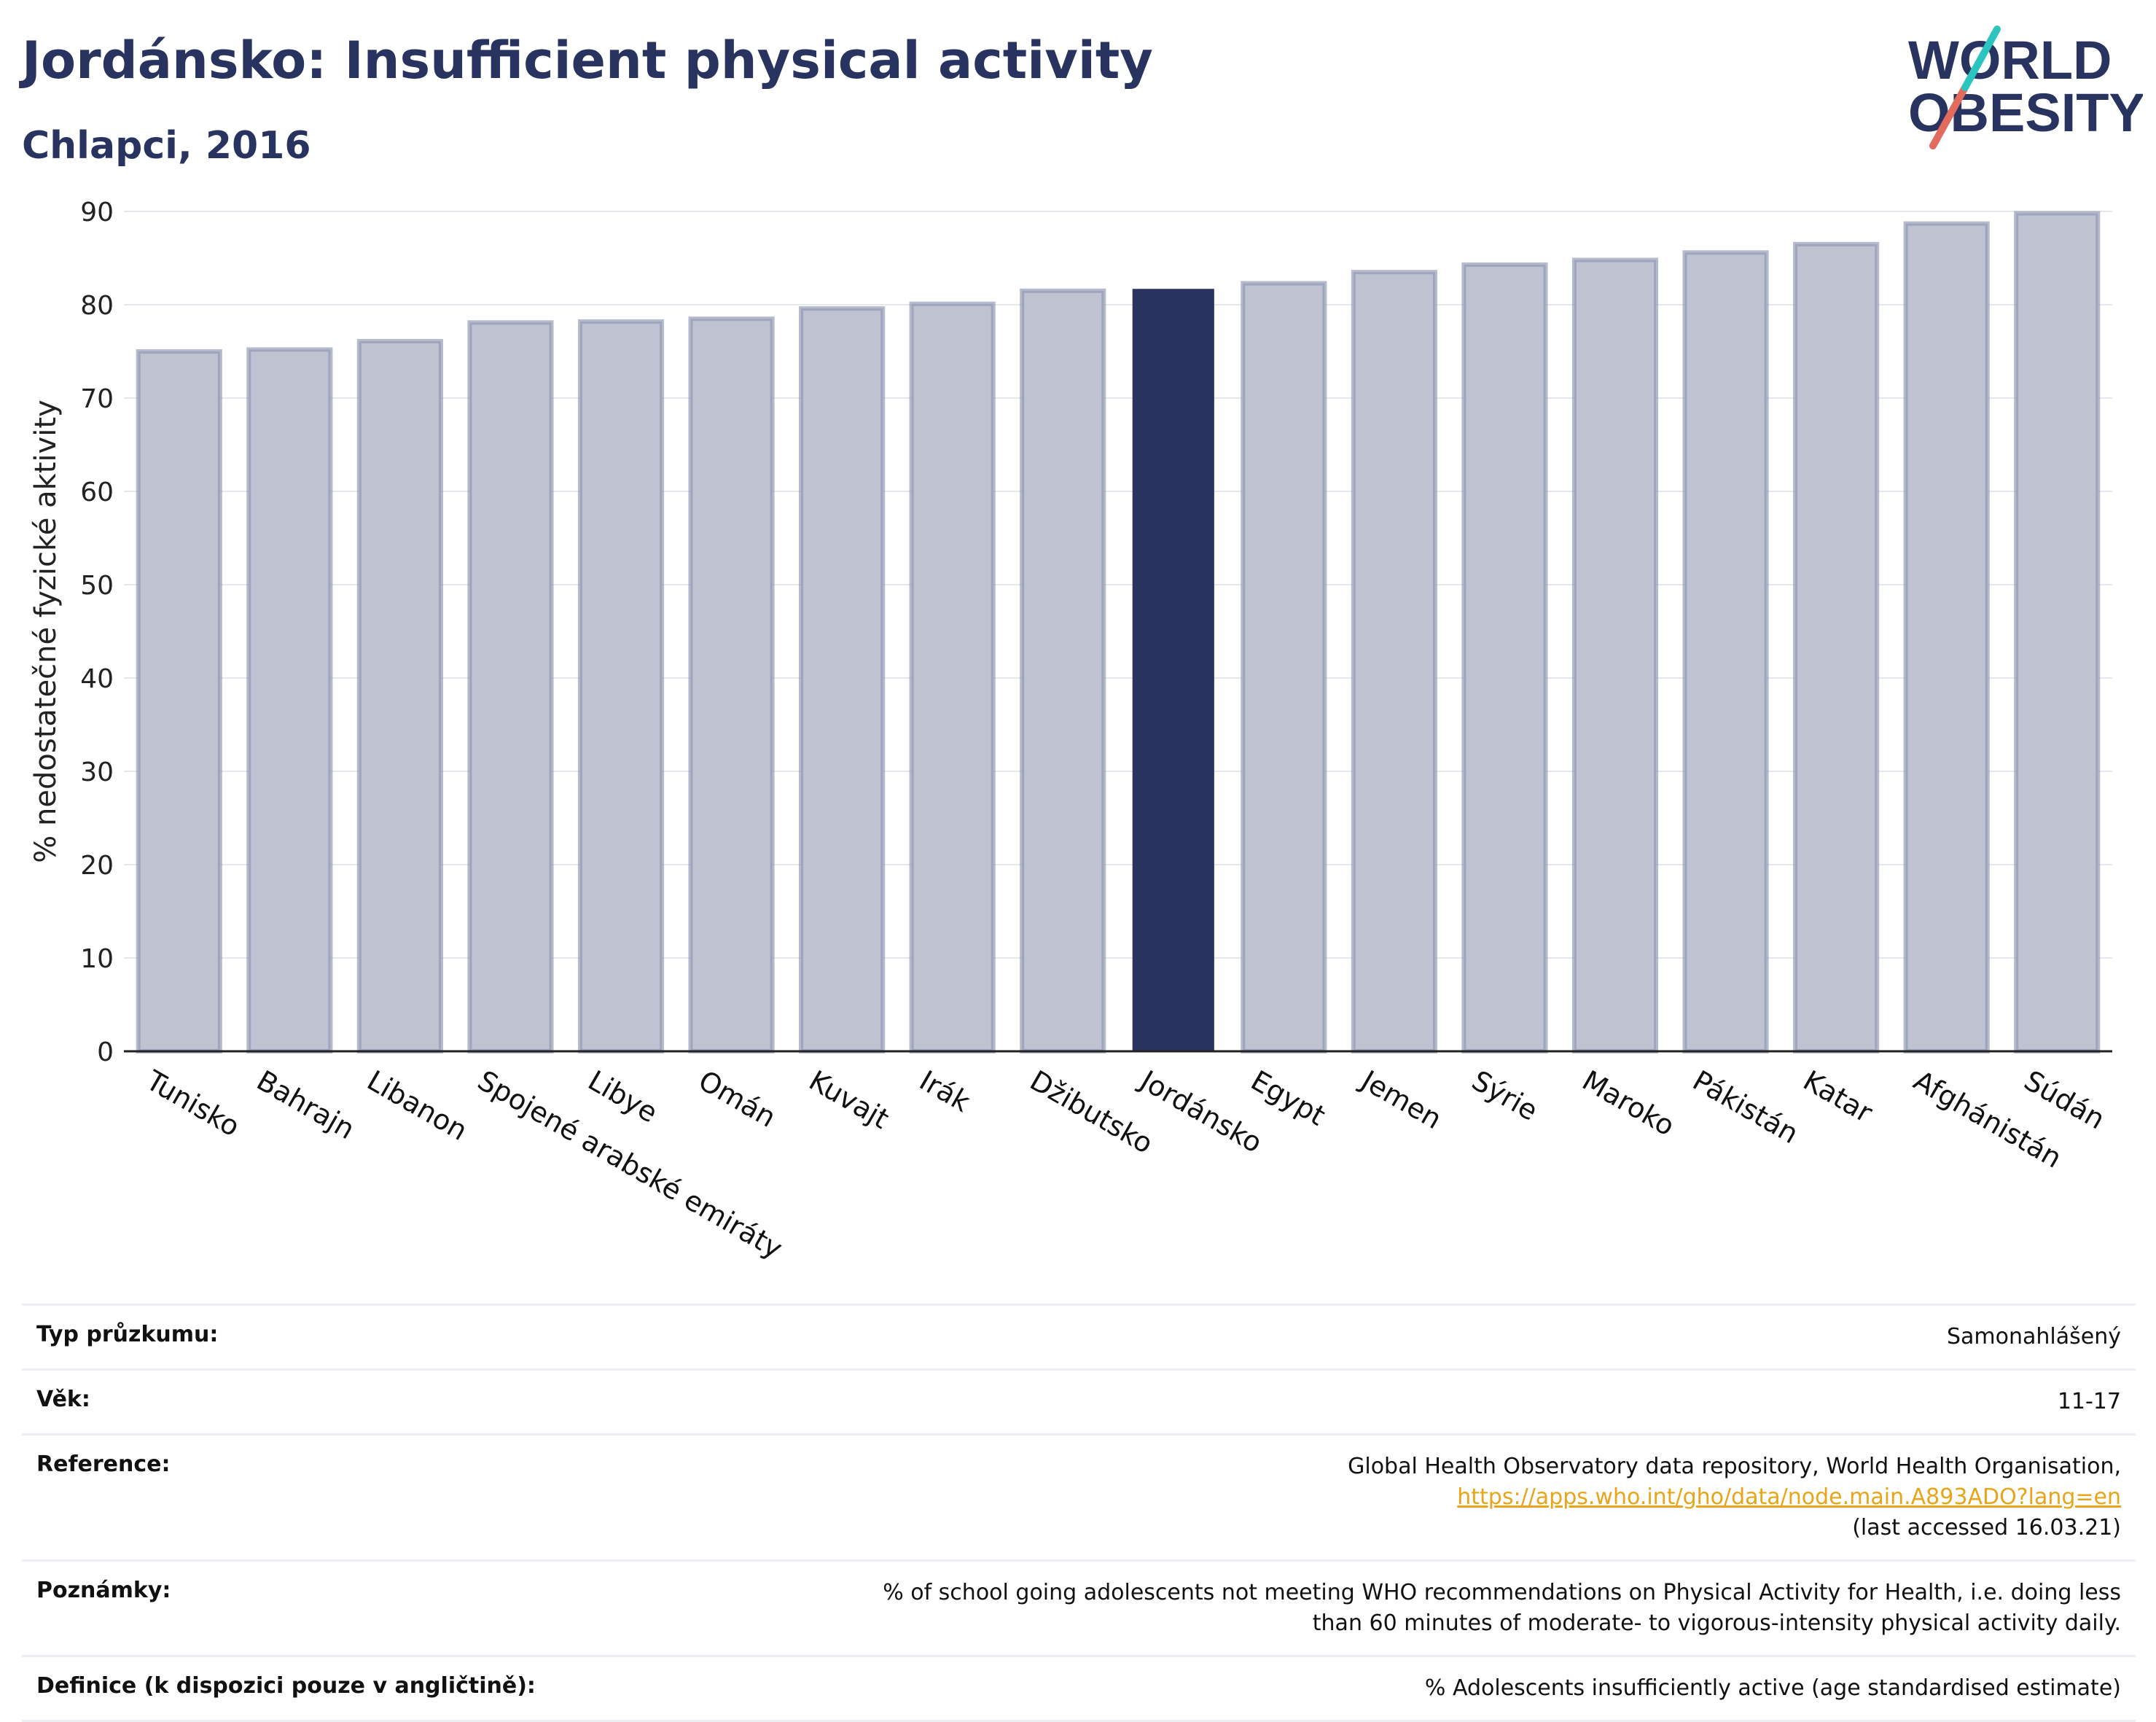 Image resolution: width=2156 pixels, height=1722 pixels. I want to click on y-axis-ticks: 0 10 20 30 40 50 60 70 80 90, so click(97, 632).